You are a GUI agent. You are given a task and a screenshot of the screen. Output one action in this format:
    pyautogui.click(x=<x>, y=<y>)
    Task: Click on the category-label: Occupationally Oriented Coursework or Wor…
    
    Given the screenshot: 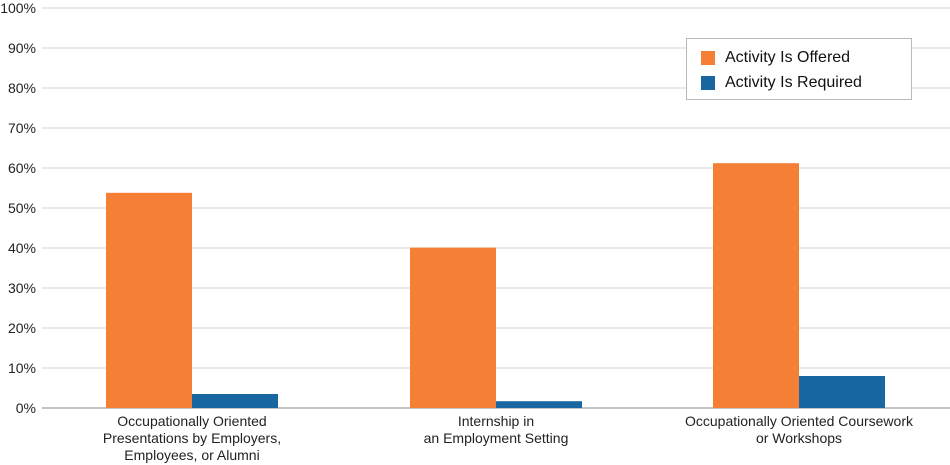 What is the action you would take?
    pyautogui.click(x=799, y=429)
    